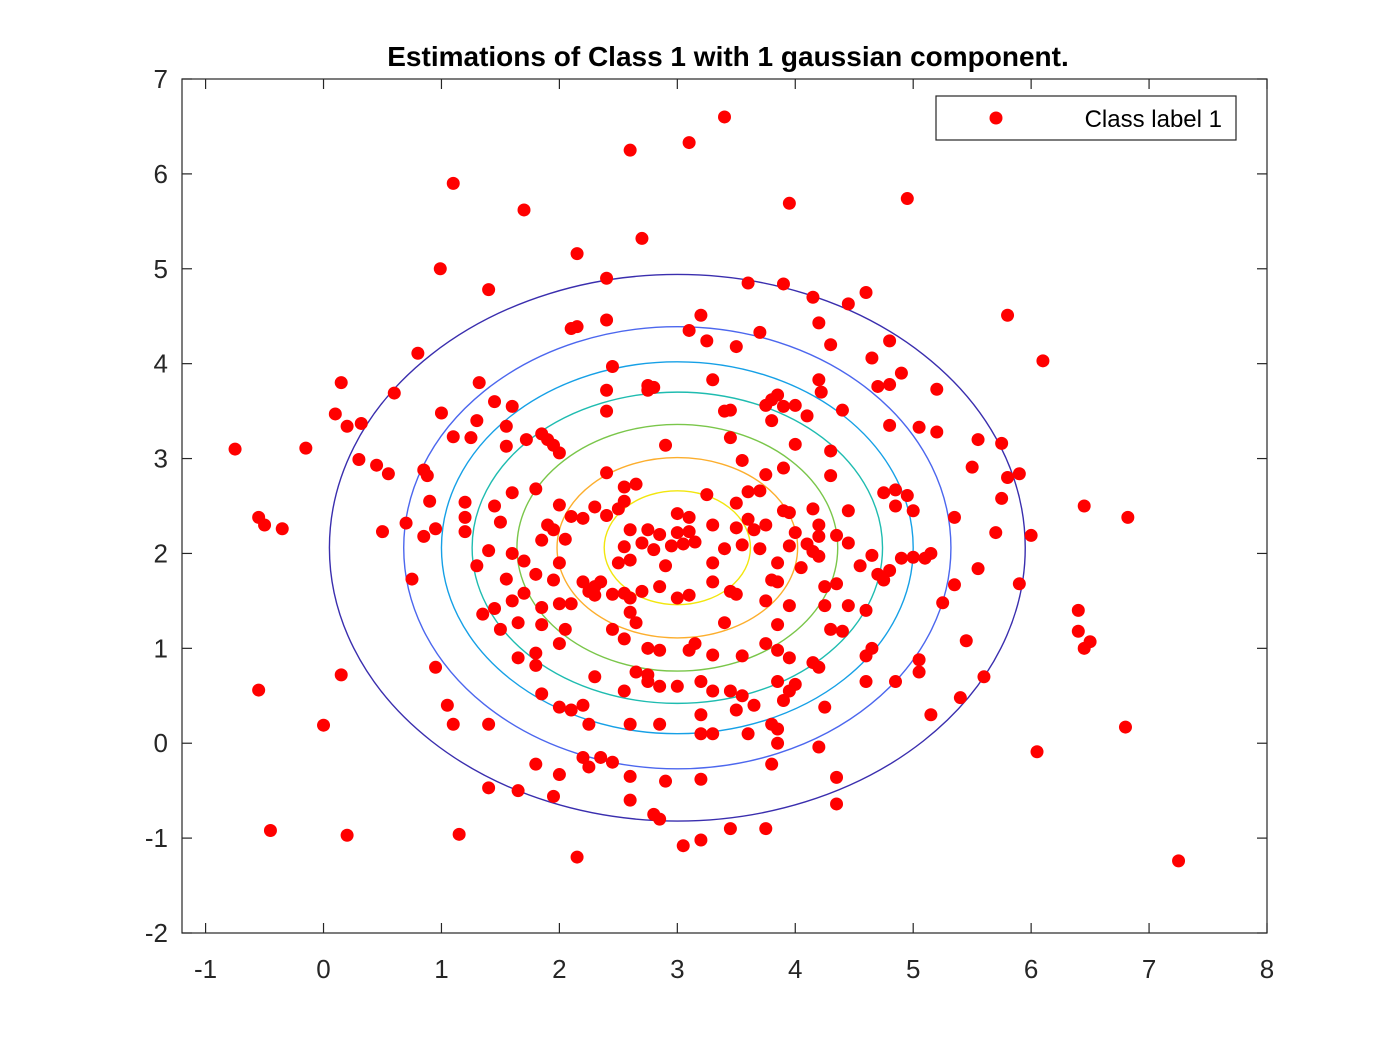 This screenshot has height=1050, width=1400. What do you see at coordinates (161, 79) in the screenshot?
I see `y-tick-label: 7` at bounding box center [161, 79].